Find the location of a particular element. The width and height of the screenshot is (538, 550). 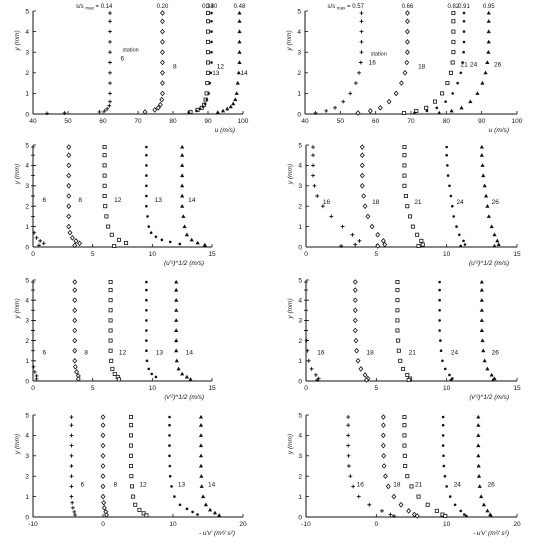

station-label: 13 is located at coordinates (160, 353).